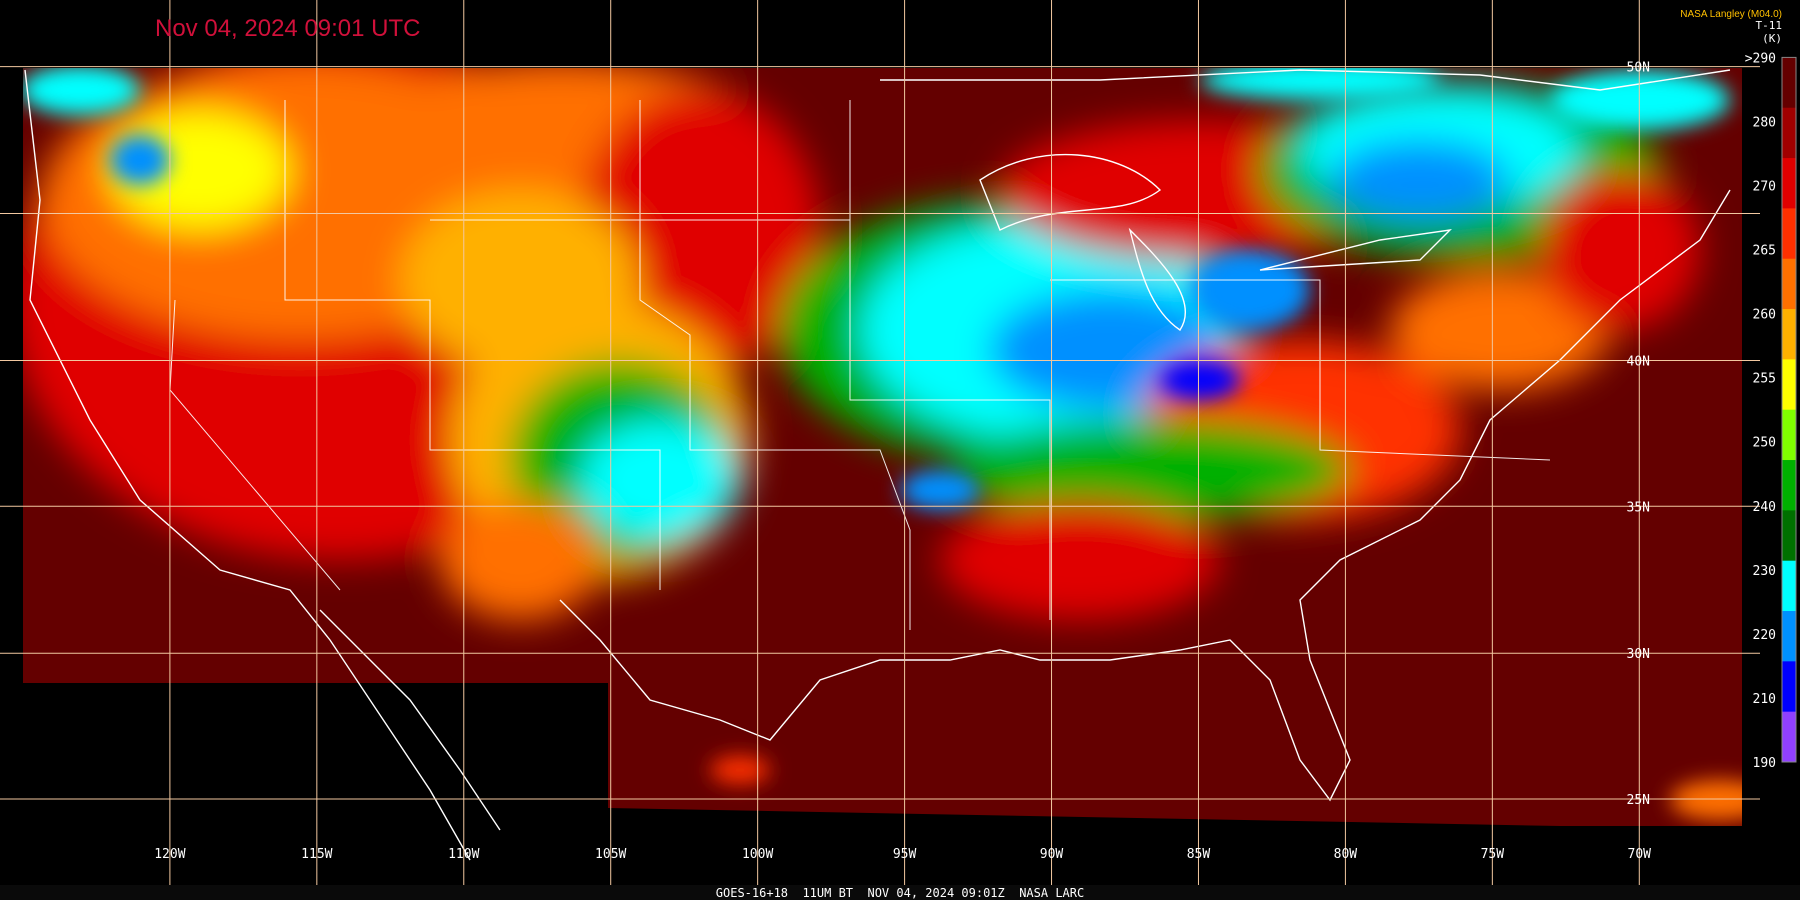 This screenshot has width=1800, height=900. Describe the element at coordinates (1638, 361) in the screenshot. I see `latitude-label: 40N` at that location.